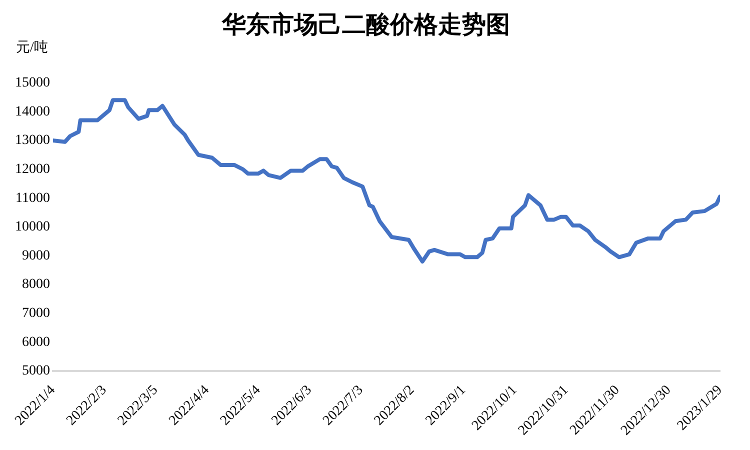 The image size is (750, 450). I want to click on y-tick-label: 6000, so click(36, 342).